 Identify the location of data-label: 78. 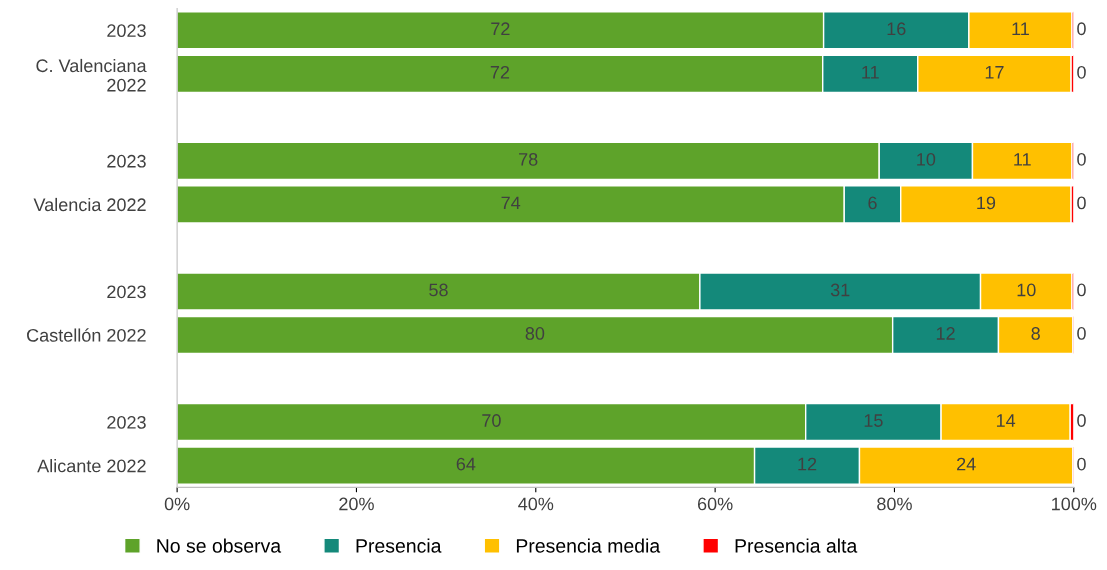
(528, 159).